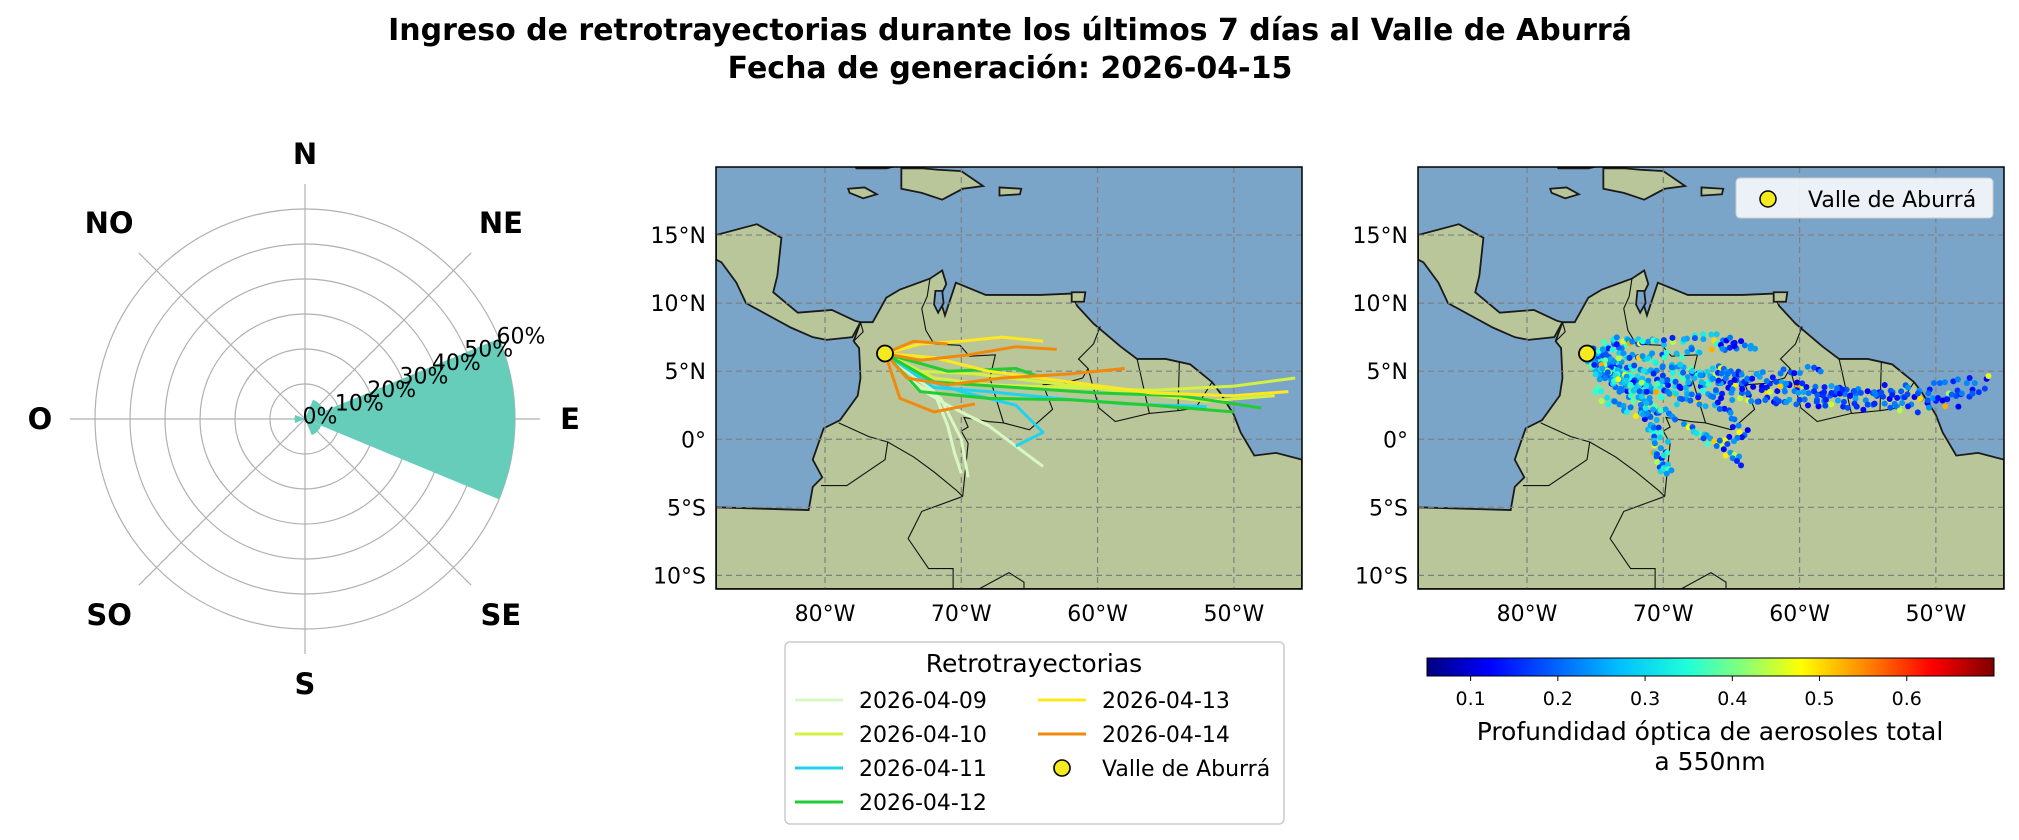 The width and height of the screenshot is (2019, 840). I want to click on map2-tick-labels: 80°W 70°W 60°W 50°W 15°N 10°N 5°N 0° 5°S 10°S, so click(1660, 425).